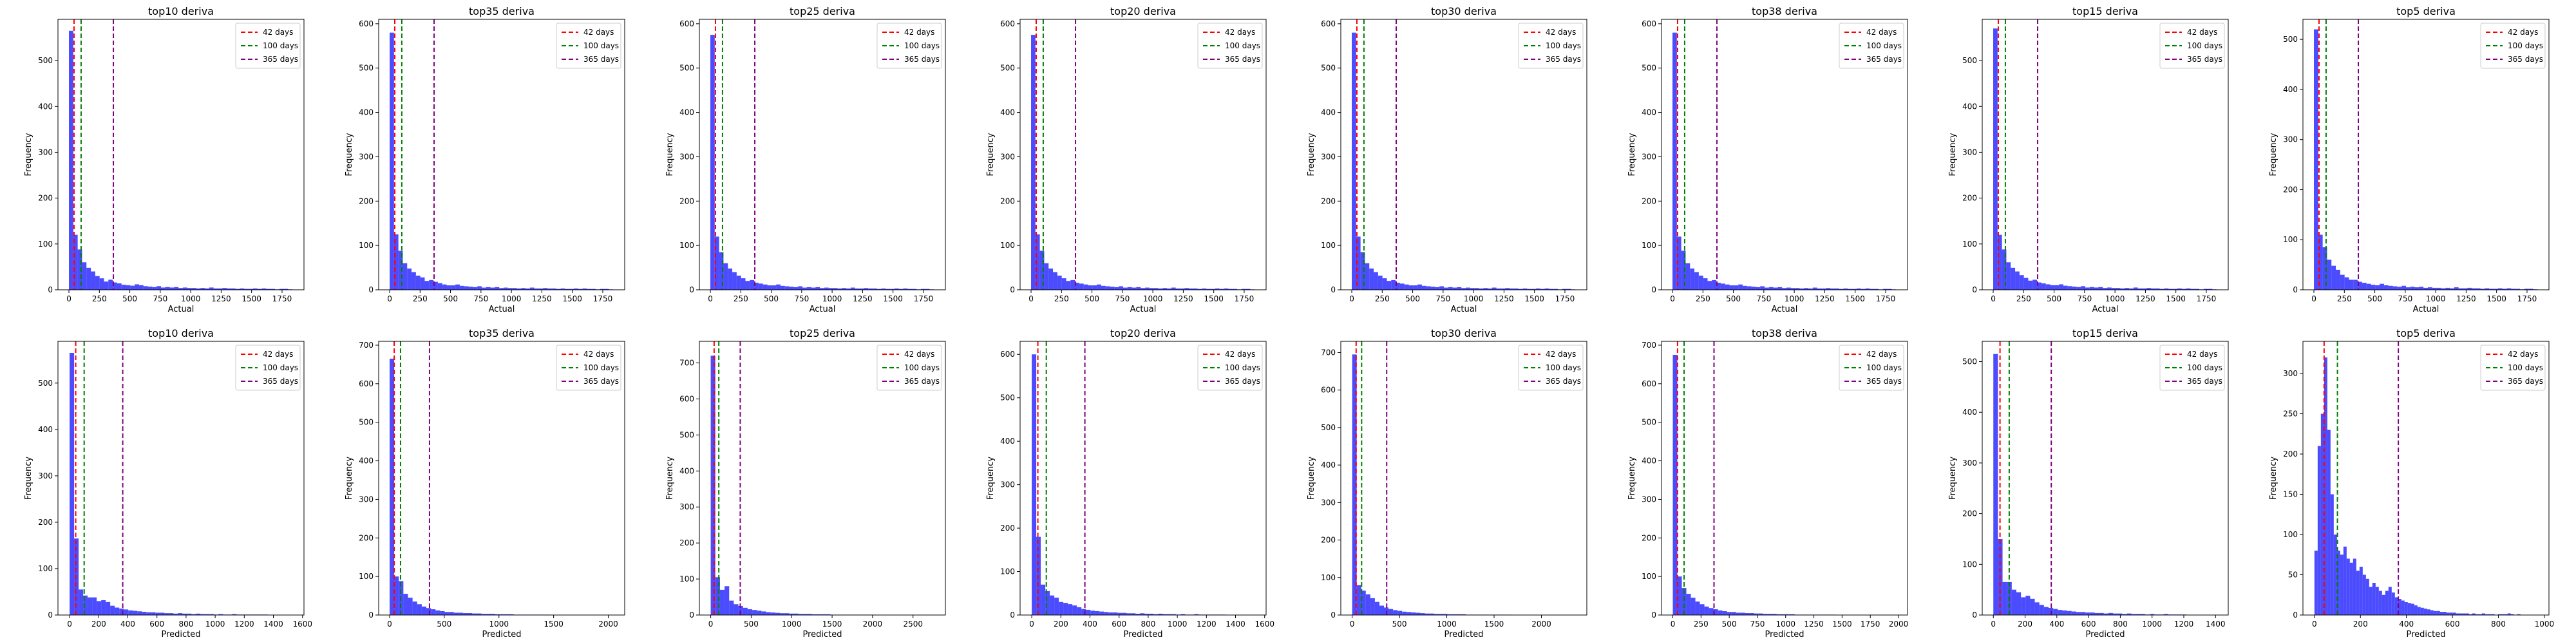 The image size is (2576, 644). I want to click on x-tick-label: 0, so click(1993, 298).